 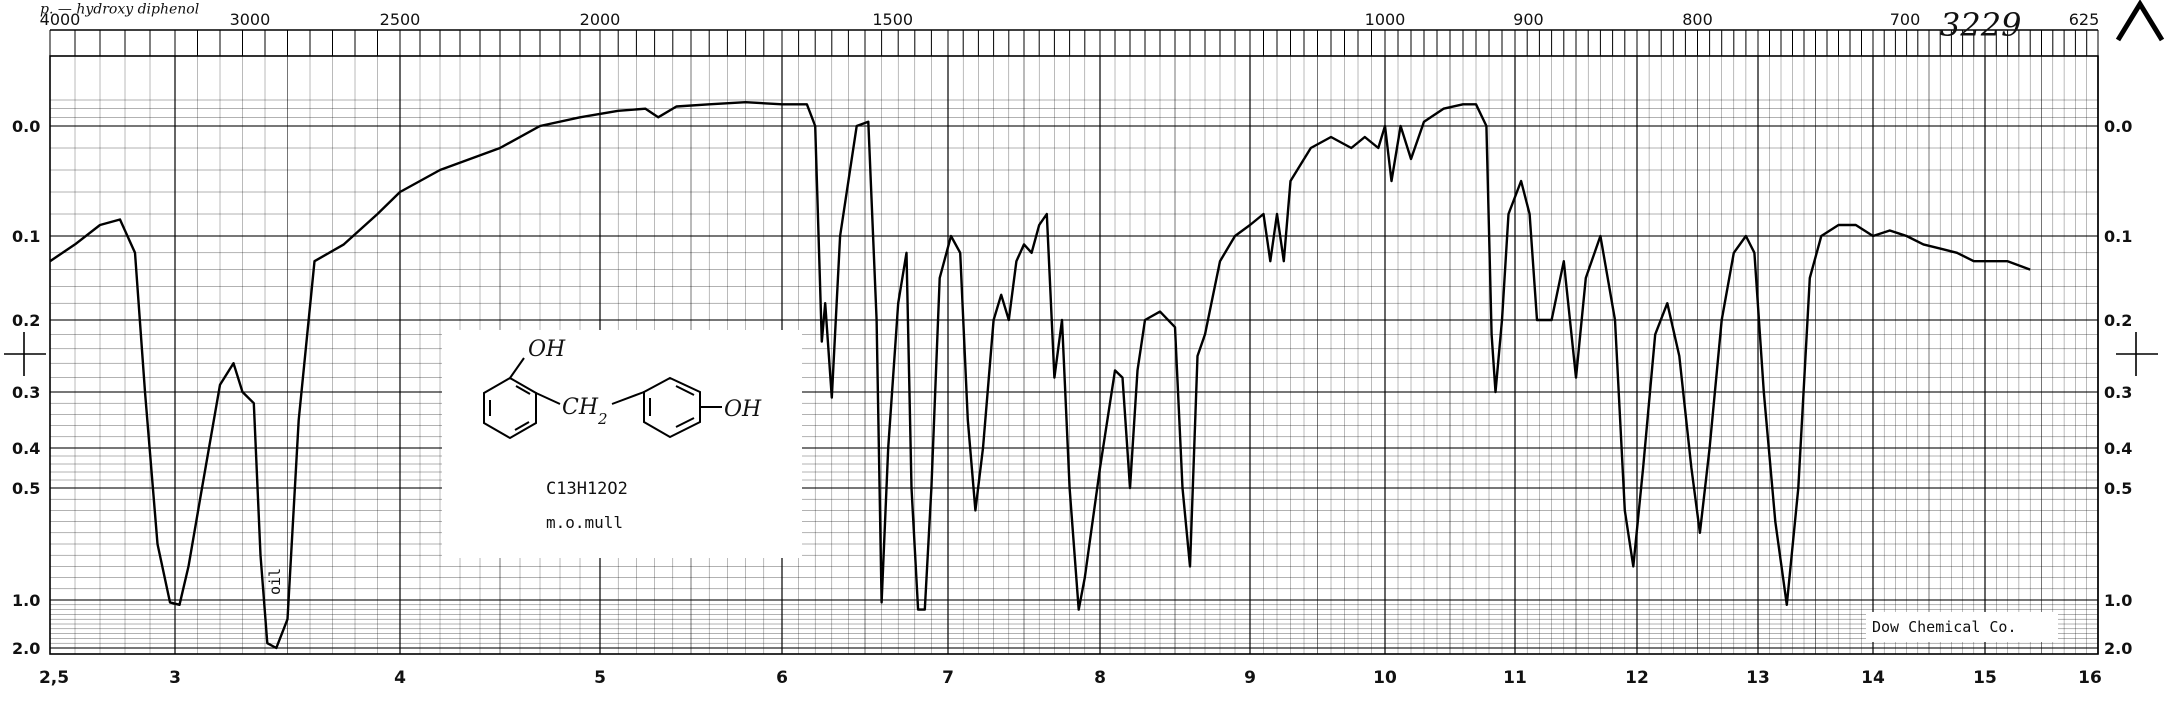 I want to click on structure-inset: OH CH 2 OH C13H12O2 m.o.mull, so click(x=622, y=444).